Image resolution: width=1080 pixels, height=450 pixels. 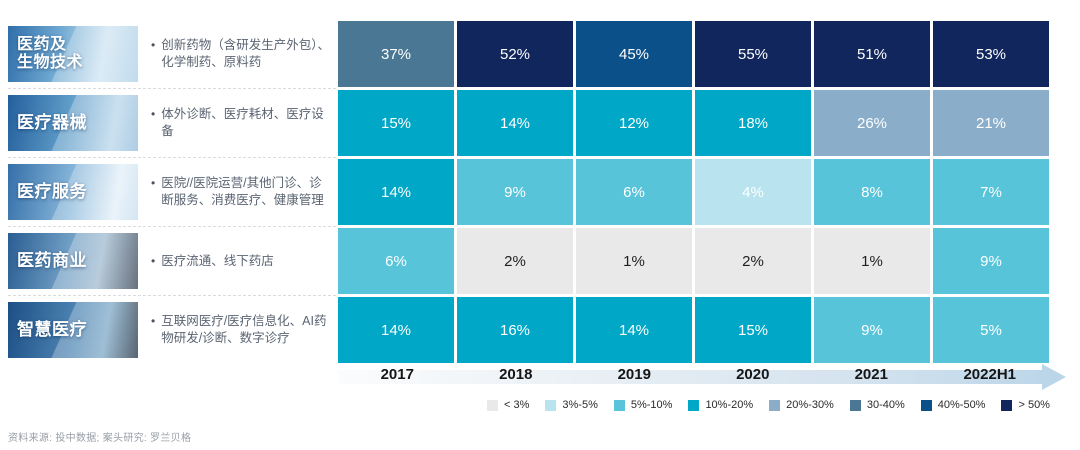 I want to click on legend-label: > 50%, so click(x=1034, y=405).